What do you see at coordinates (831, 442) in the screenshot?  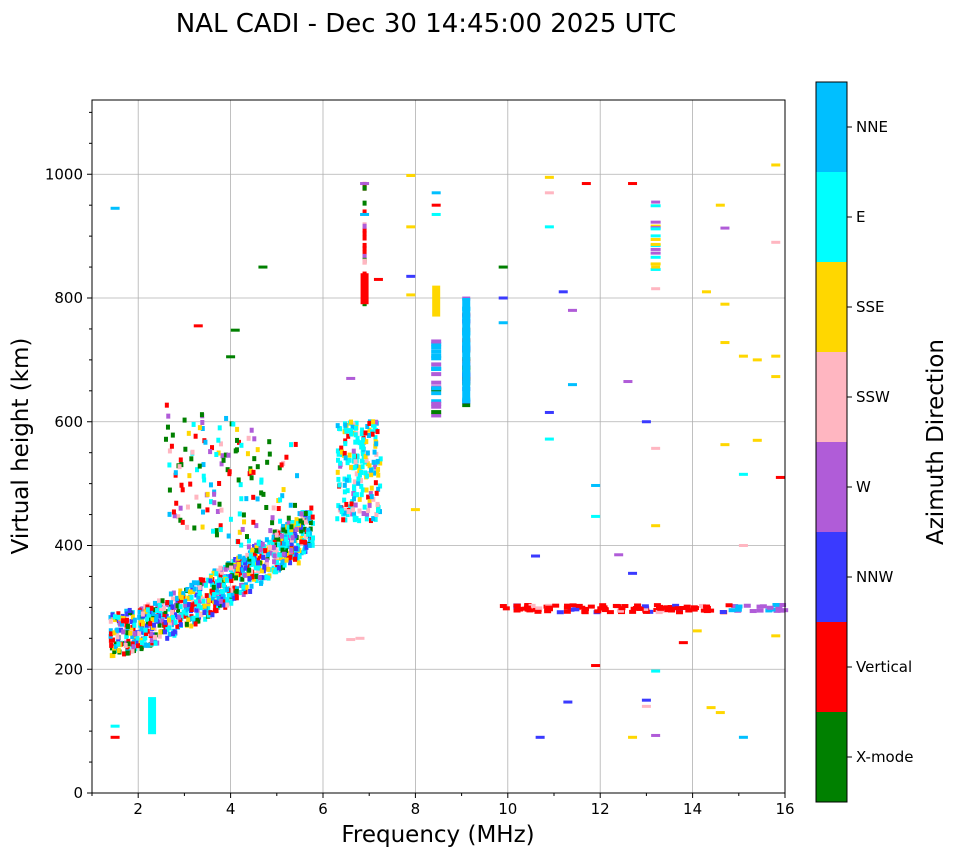 I see `colorbar-frame` at bounding box center [831, 442].